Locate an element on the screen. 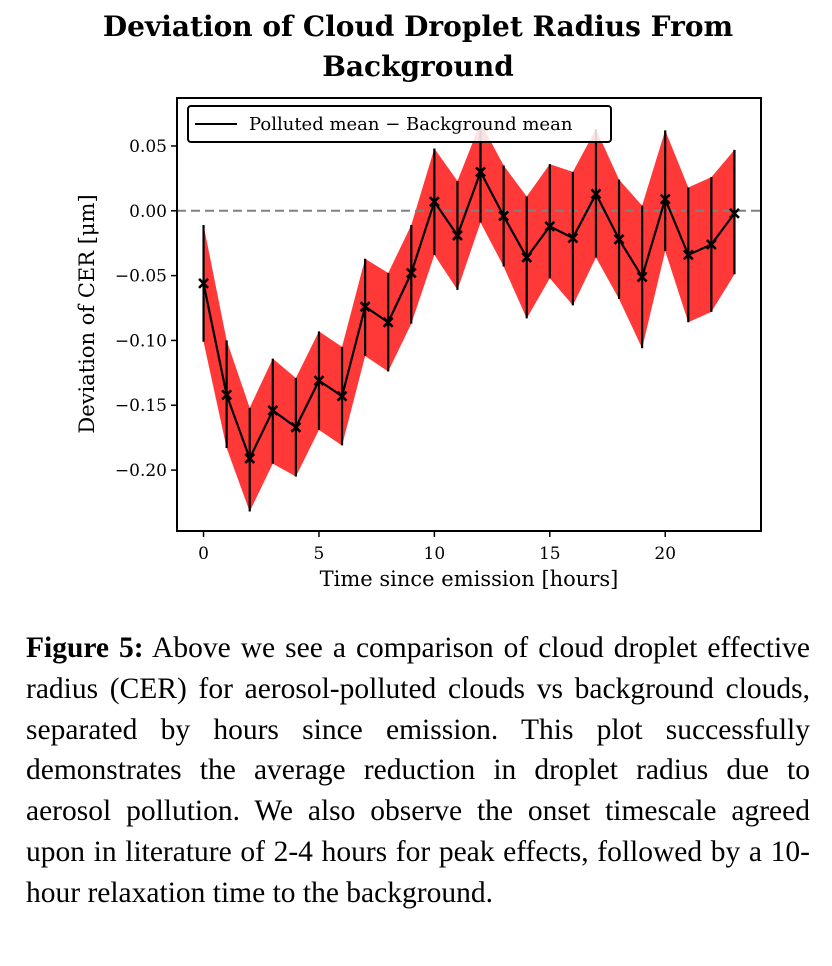 The image size is (832, 966). y-tick-label: 0.05 is located at coordinates (148, 147).